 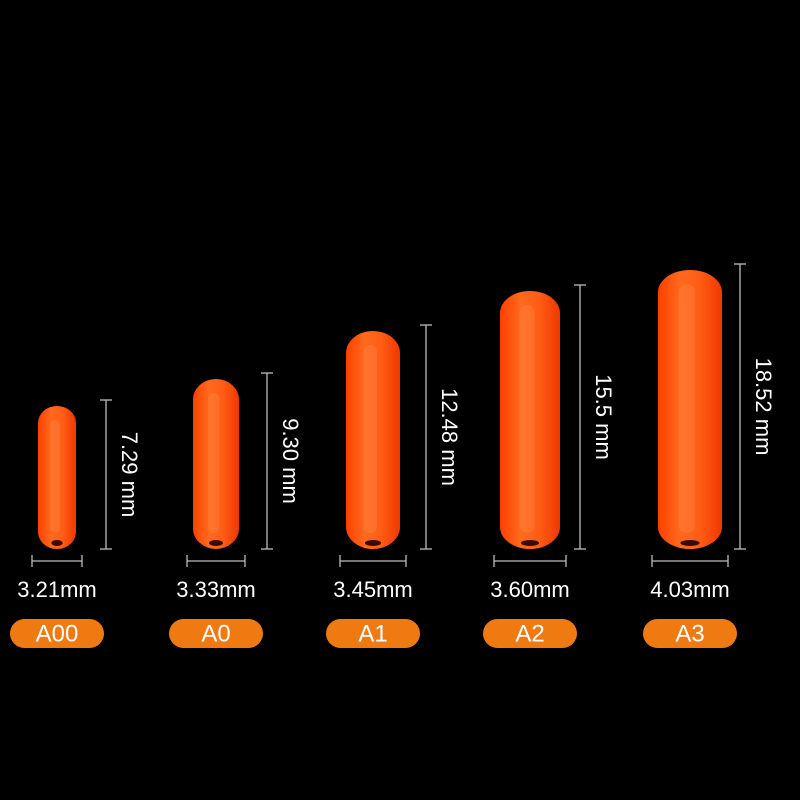 I want to click on size-label: A3, so click(x=689, y=633).